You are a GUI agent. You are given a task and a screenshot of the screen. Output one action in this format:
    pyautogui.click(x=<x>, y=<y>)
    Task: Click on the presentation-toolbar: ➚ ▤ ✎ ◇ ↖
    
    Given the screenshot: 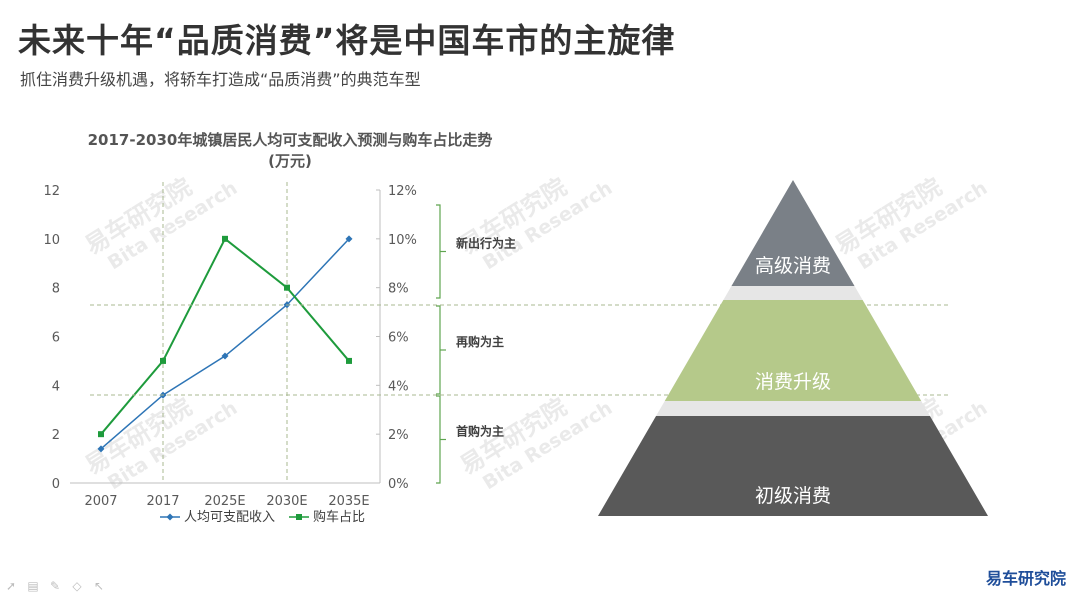 What is the action you would take?
    pyautogui.click(x=55, y=586)
    